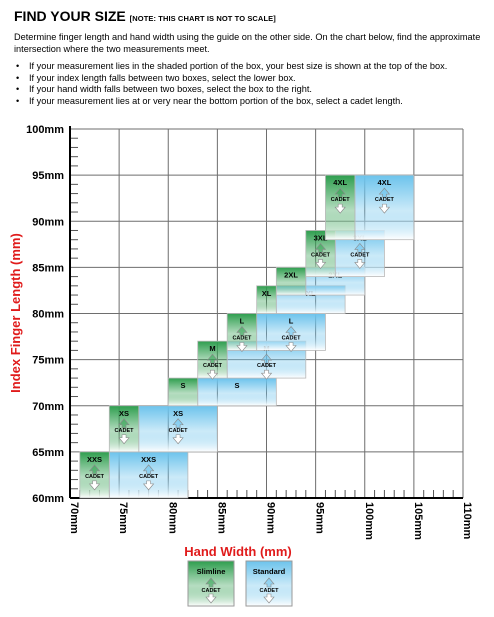 The image size is (494, 617). I want to click on slimline-size-box: 2XL, so click(291, 281).